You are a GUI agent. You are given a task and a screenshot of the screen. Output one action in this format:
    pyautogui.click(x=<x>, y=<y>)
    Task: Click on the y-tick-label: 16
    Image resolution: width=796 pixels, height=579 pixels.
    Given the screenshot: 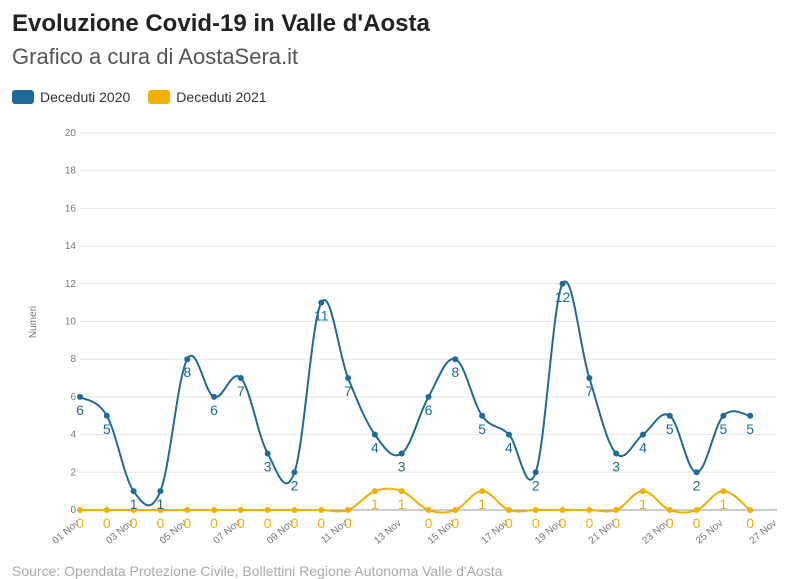 What is the action you would take?
    pyautogui.click(x=71, y=208)
    